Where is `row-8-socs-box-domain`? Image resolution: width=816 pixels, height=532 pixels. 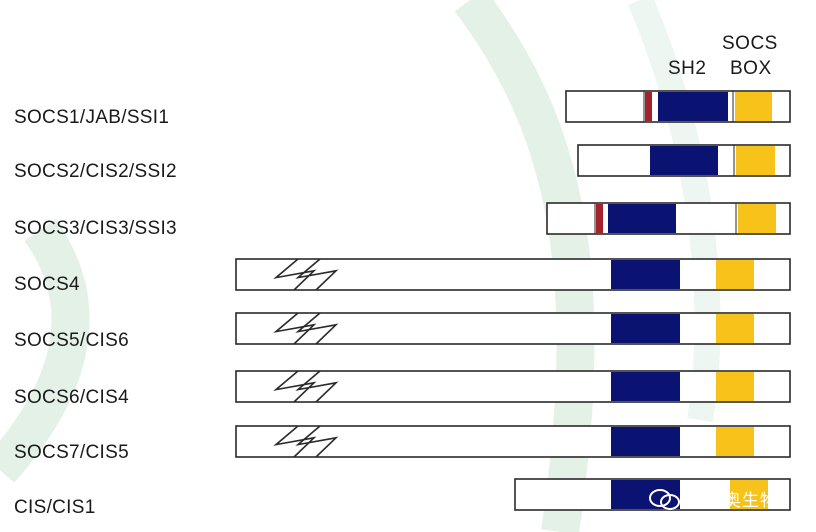
row-8-socs-box-domain is located at coordinates (749, 494).